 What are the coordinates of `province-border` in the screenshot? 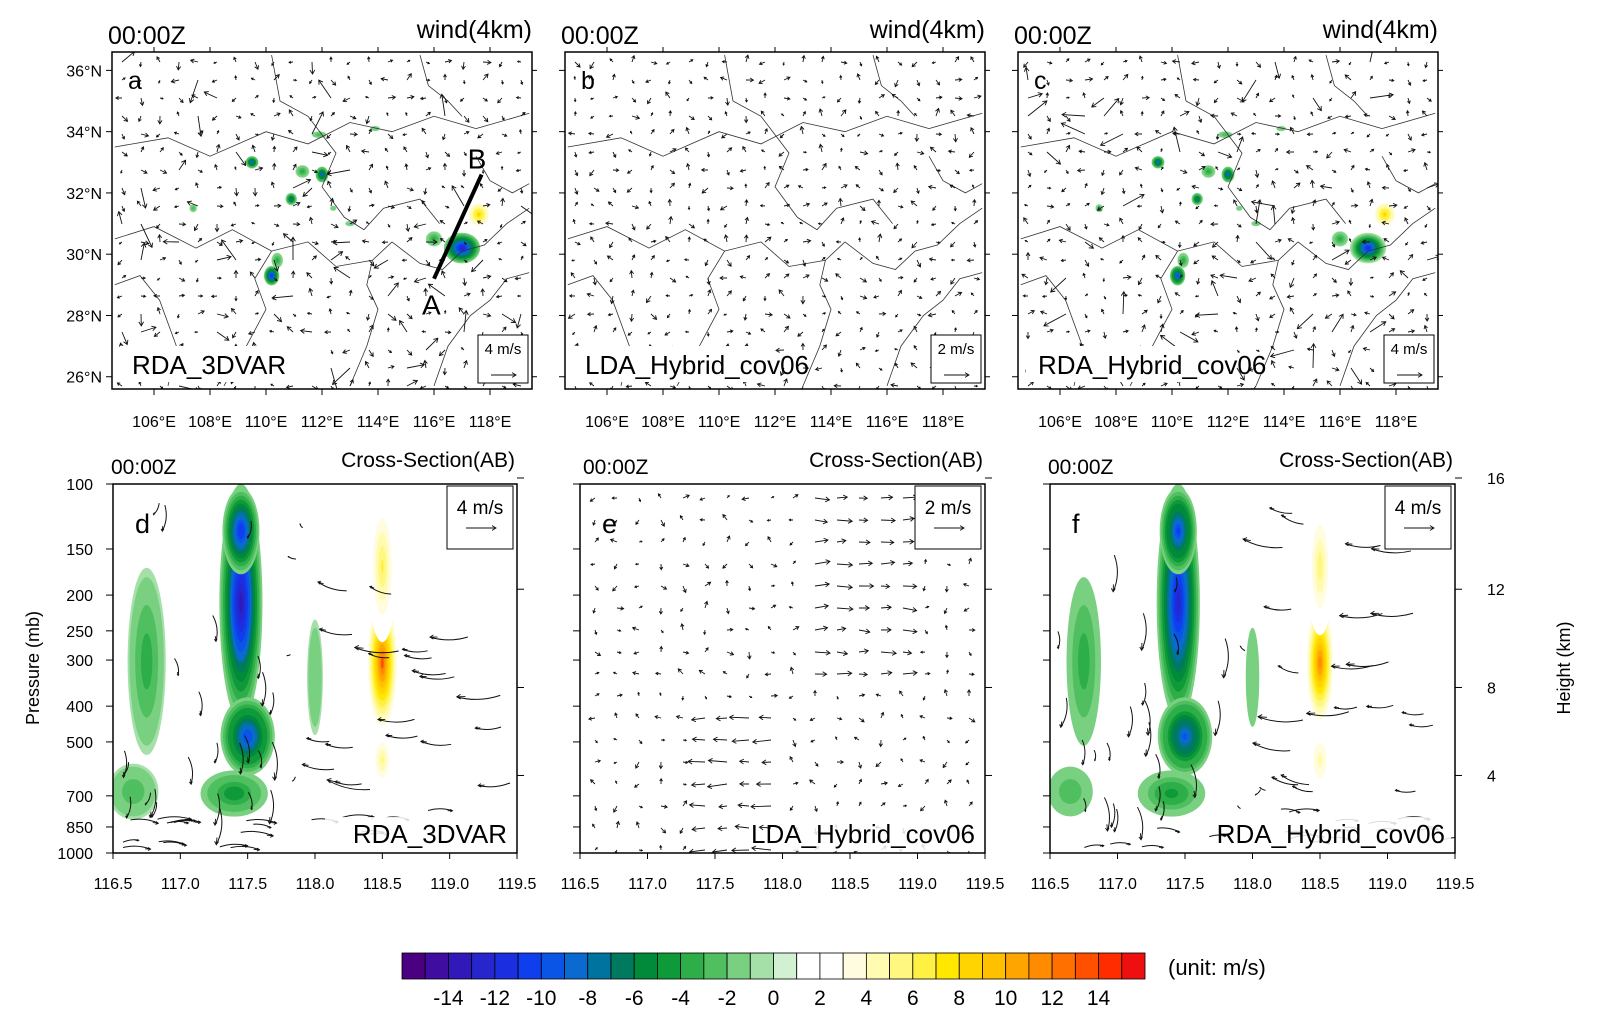 It's located at (955, 175).